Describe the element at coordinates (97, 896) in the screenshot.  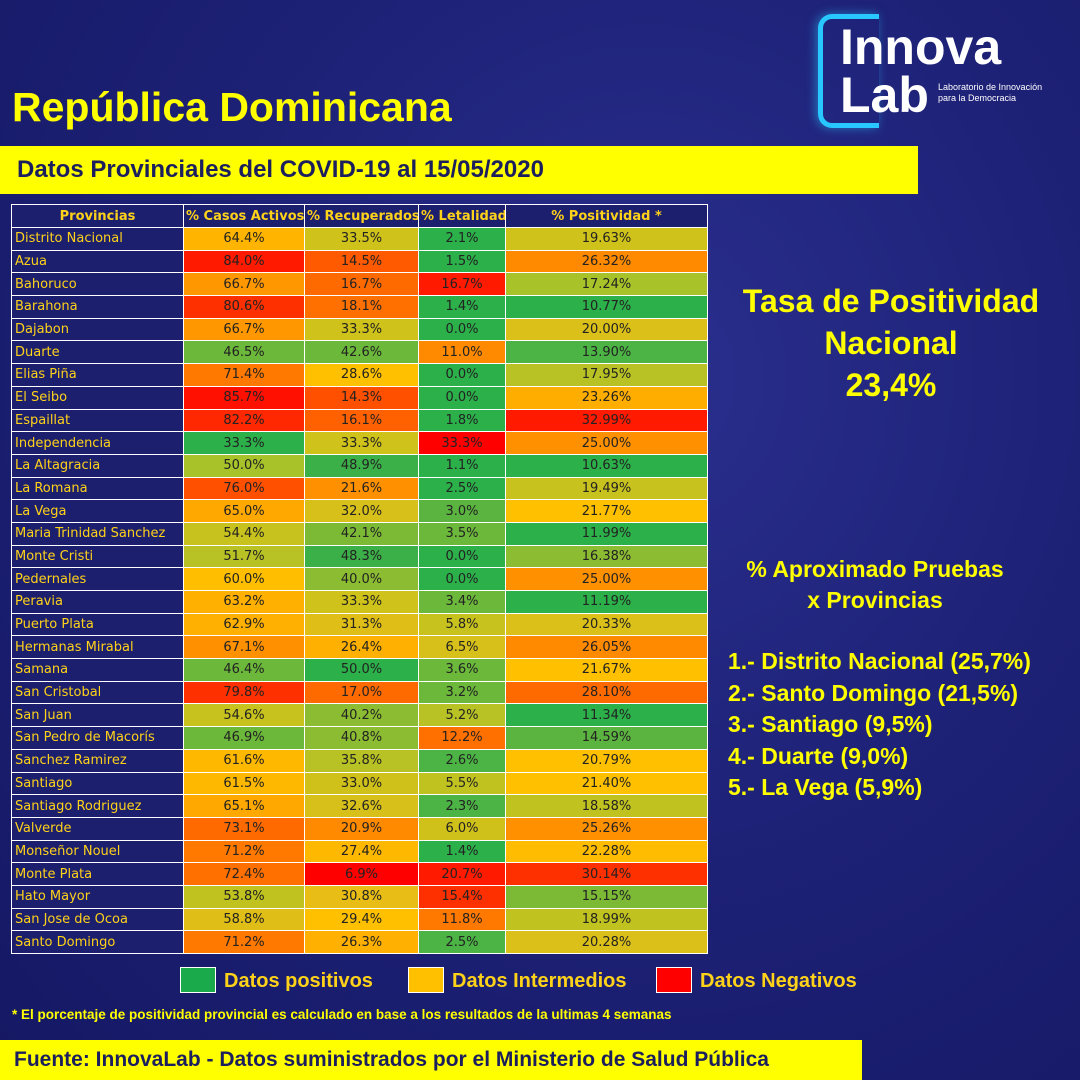
I see `cell-provincia: Hato Mayor` at that location.